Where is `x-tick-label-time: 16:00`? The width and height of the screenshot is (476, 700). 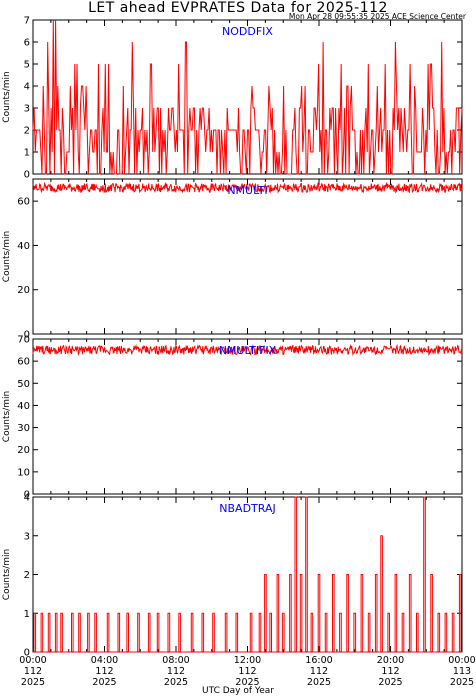 x-tick-label-time: 16:00 is located at coordinates (318, 660).